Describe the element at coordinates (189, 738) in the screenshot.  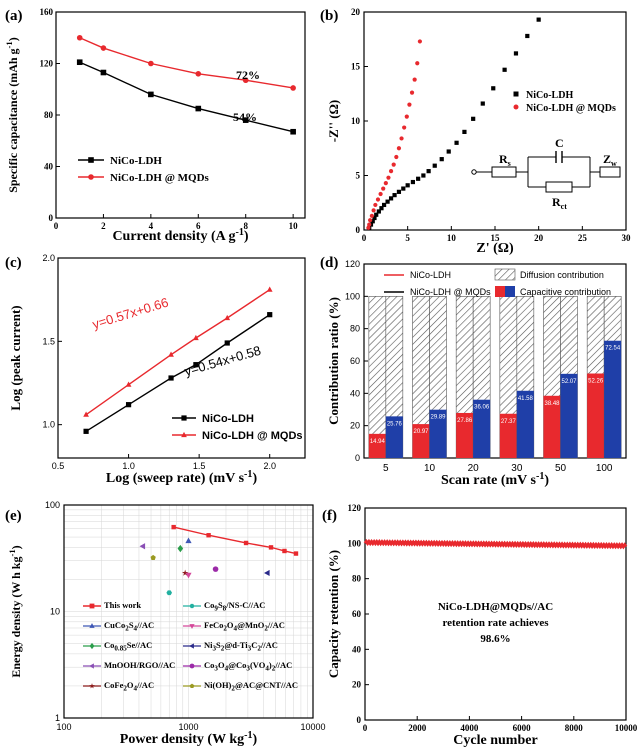
I see `x-axis-title: Power density (W kg-1)` at that location.